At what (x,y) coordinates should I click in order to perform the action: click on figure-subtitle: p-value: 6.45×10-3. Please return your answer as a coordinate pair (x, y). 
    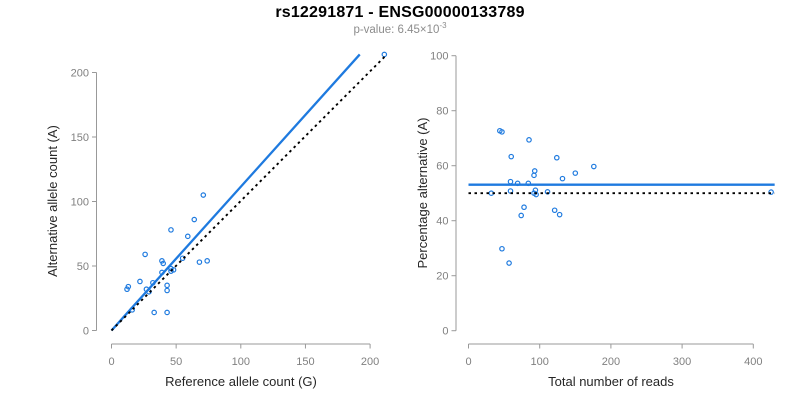
    Looking at the image, I should click on (400, 28).